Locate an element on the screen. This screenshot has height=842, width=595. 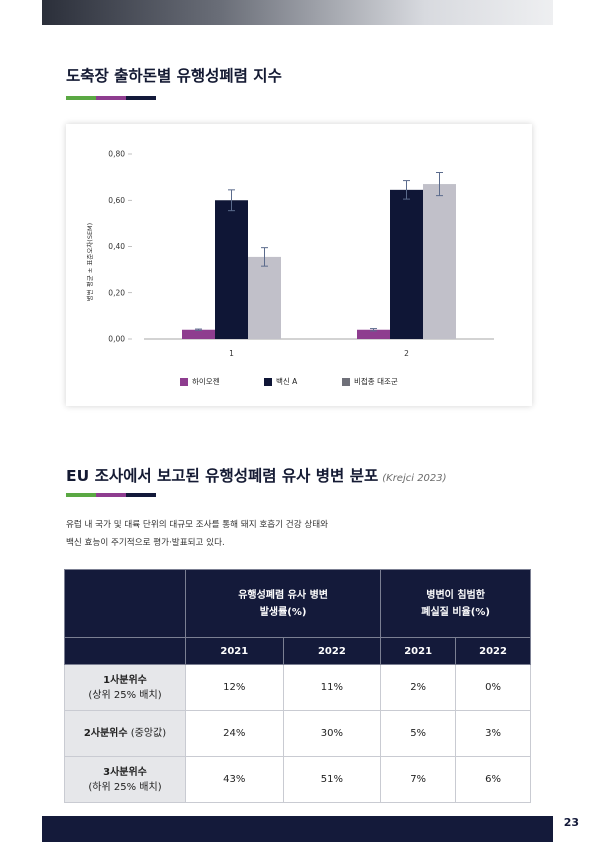
table-row: 3사분위수 (하위 25% 배치) 43% 51% 7% 6% is located at coordinates (297, 779).